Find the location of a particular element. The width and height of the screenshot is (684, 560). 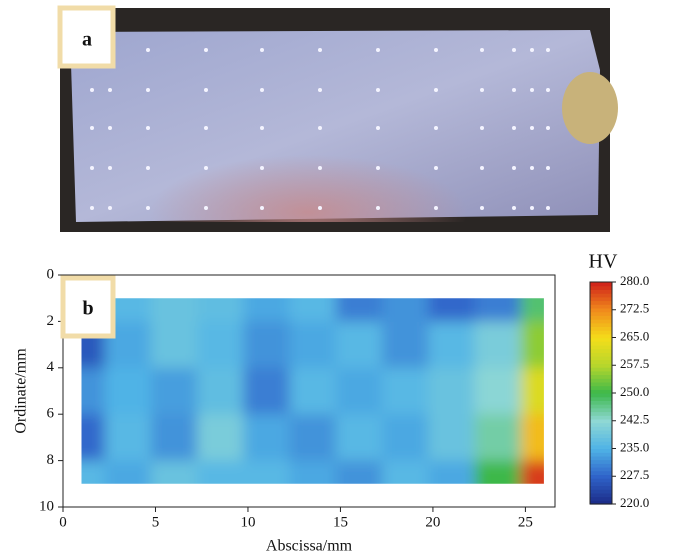

y-tick-label: 6 is located at coordinates (51, 414).